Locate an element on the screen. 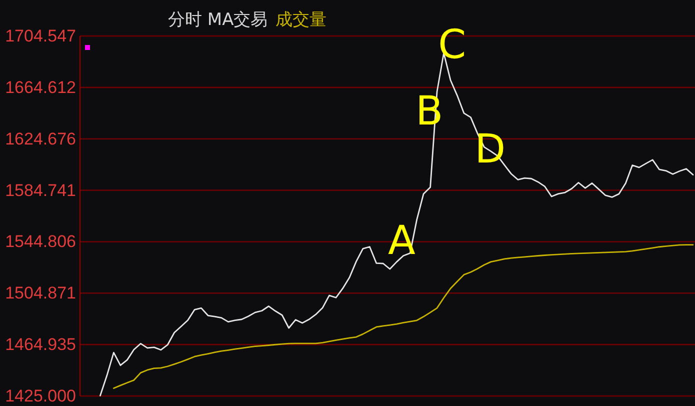 Image resolution: width=695 pixels, height=406 pixels. chart-title: 分时 MA交易 is located at coordinates (218, 20).